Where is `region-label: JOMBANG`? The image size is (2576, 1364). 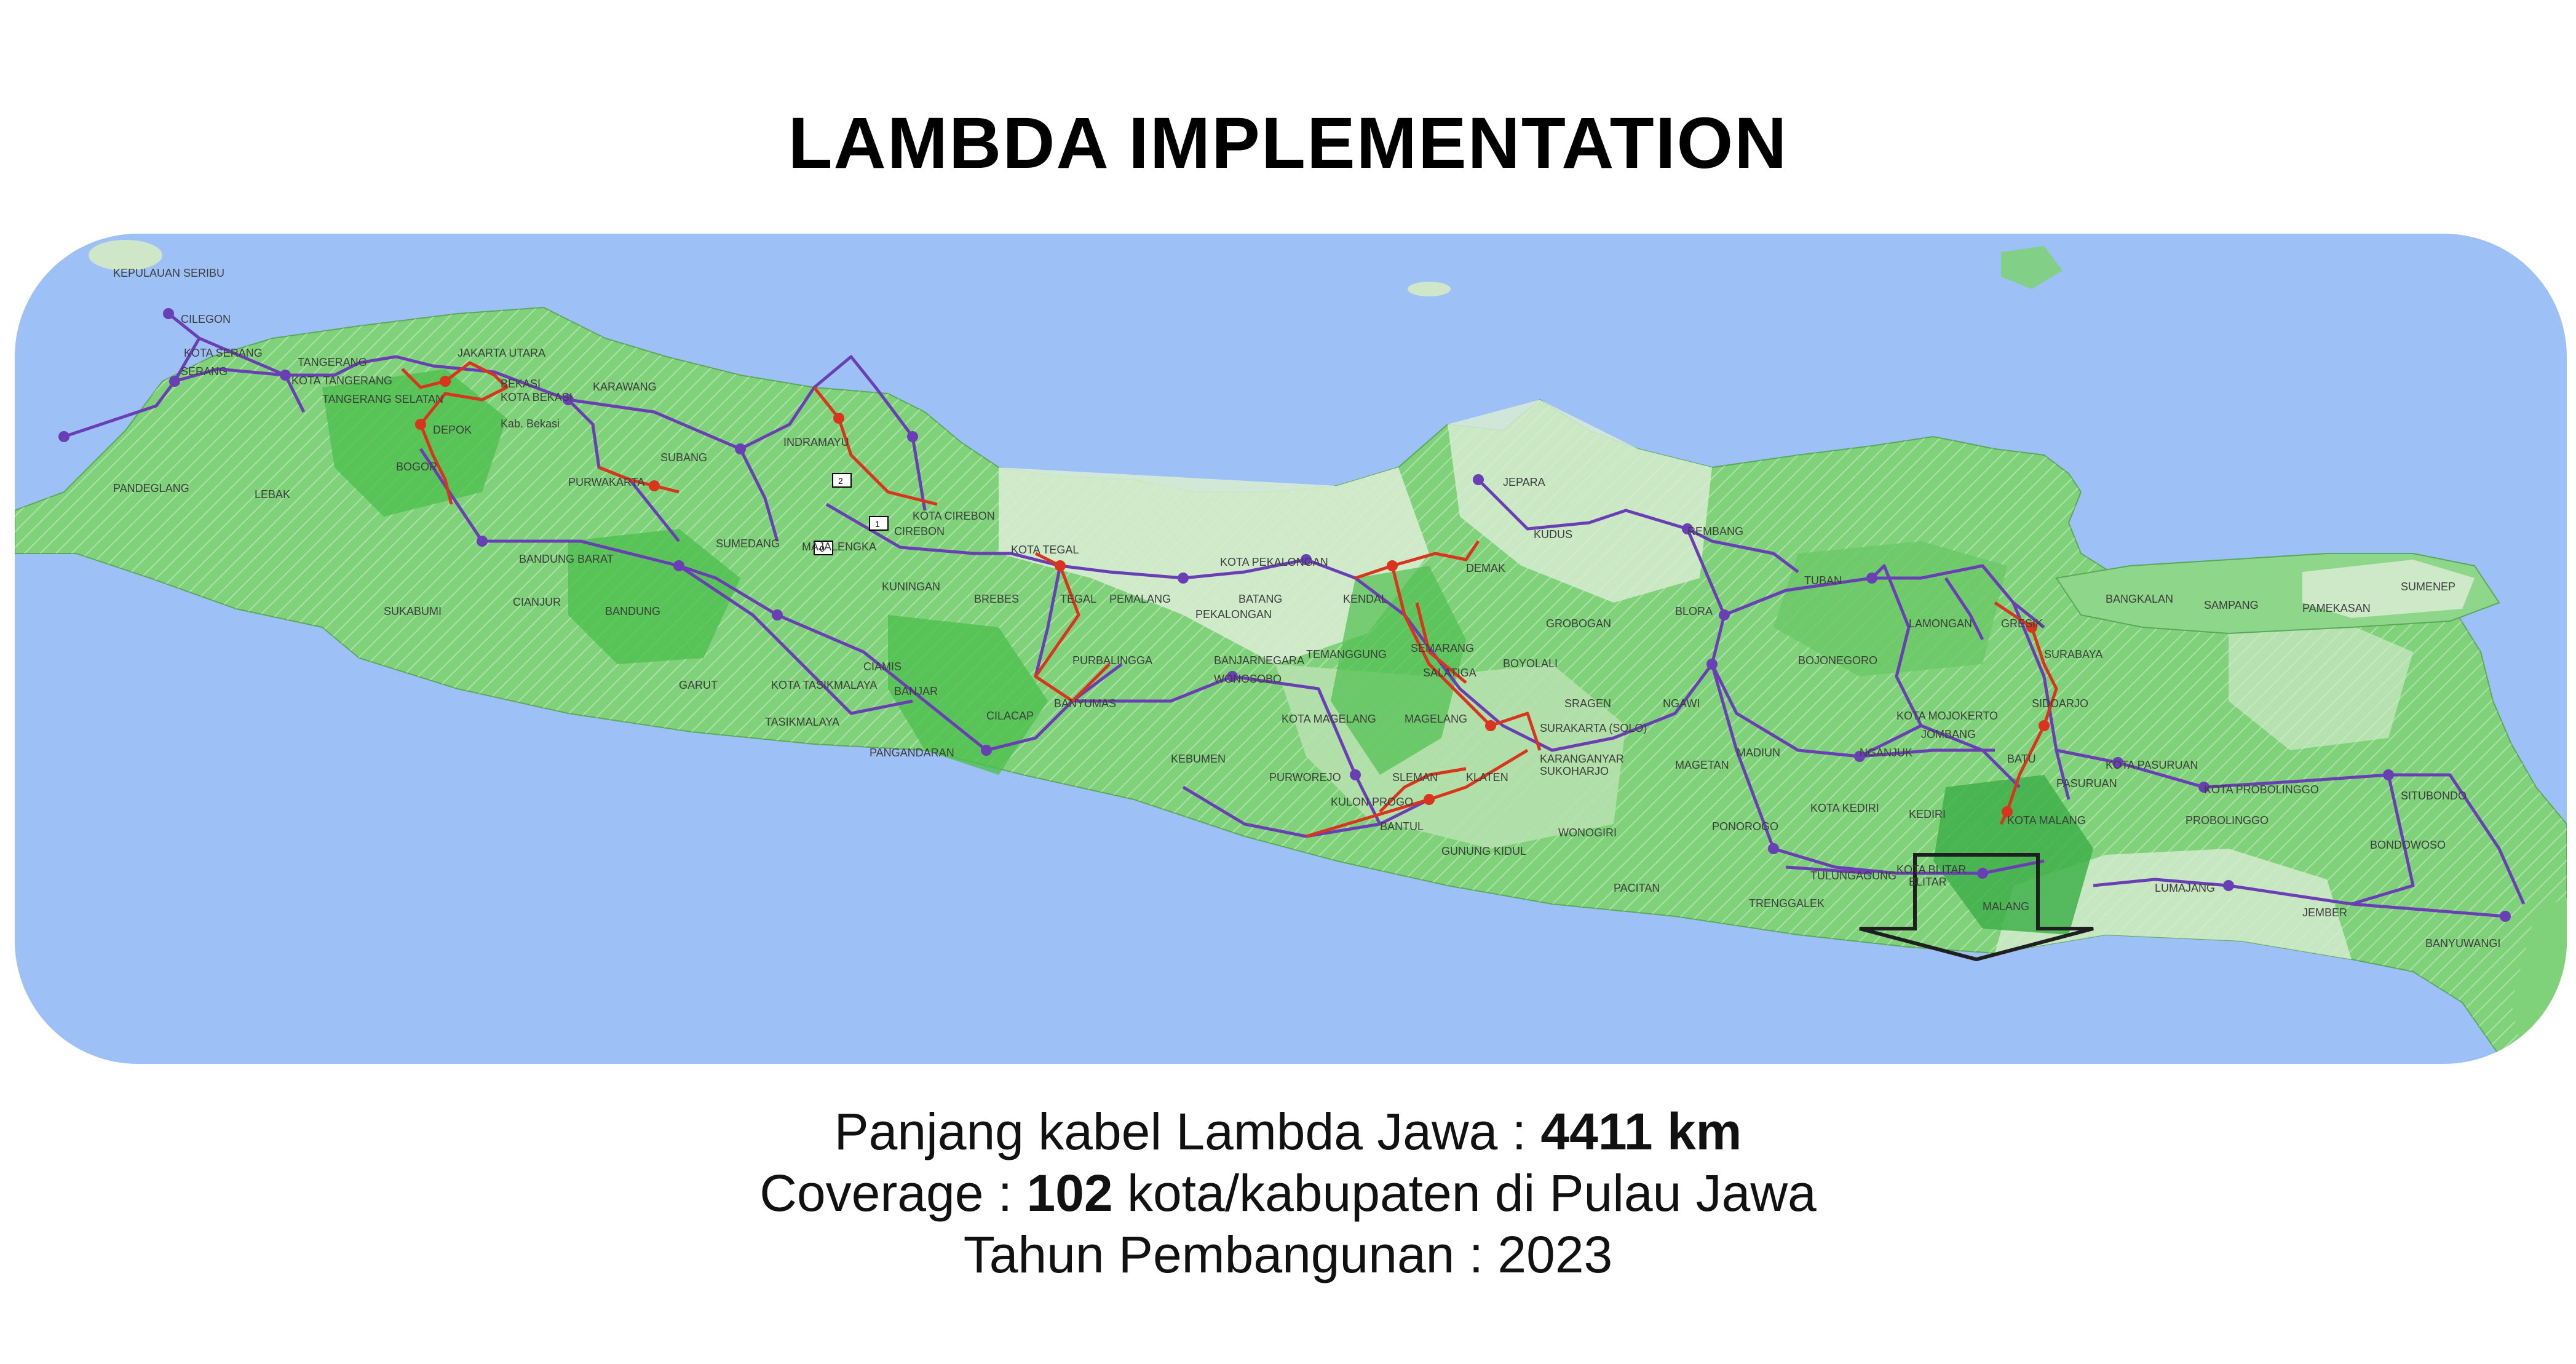
region-label: JOMBANG is located at coordinates (1948, 734).